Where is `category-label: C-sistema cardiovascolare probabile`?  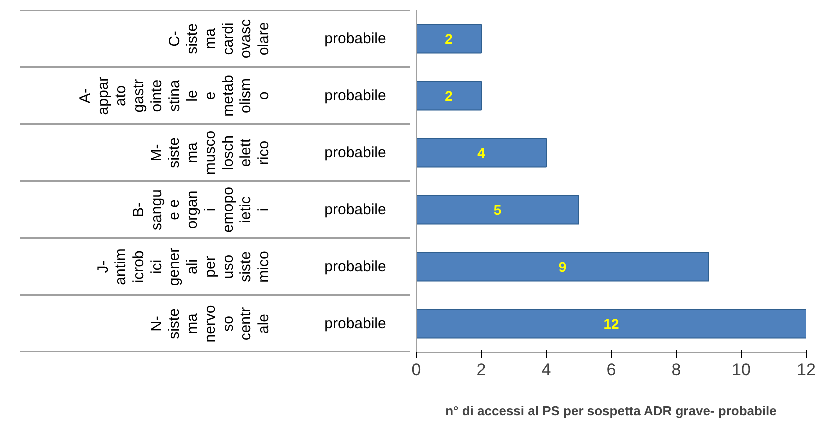
category-label: C-sistema cardiovascolare probabile is located at coordinates (276, 39).